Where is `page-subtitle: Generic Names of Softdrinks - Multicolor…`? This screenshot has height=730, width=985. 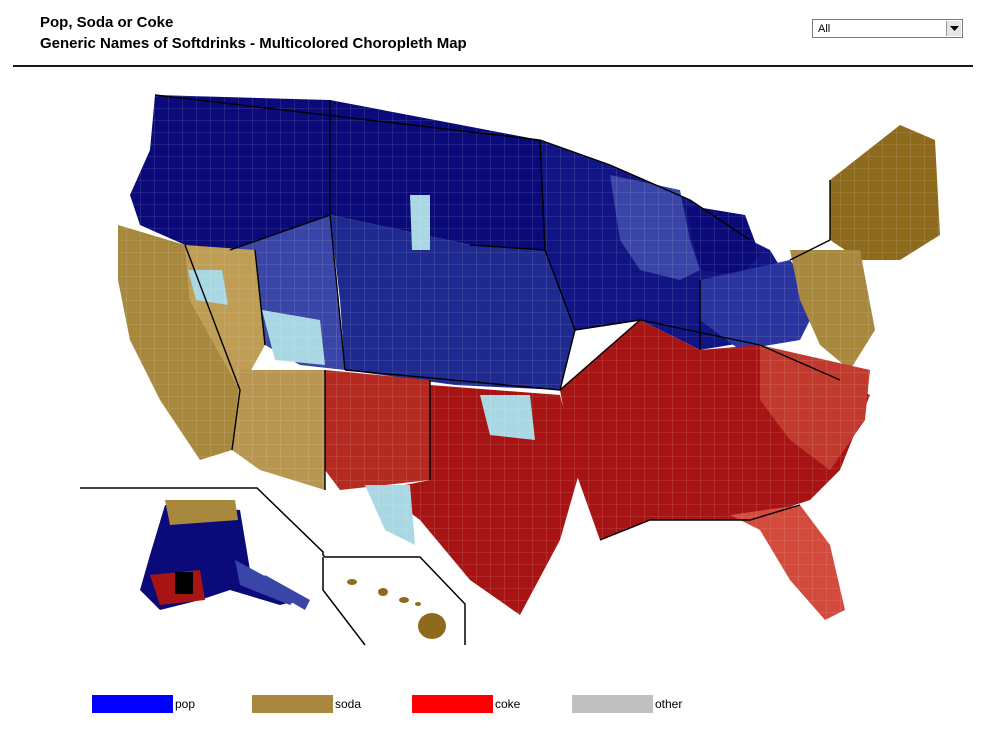
page-subtitle: Generic Names of Softdrinks - Multicolor… is located at coordinates (253, 43).